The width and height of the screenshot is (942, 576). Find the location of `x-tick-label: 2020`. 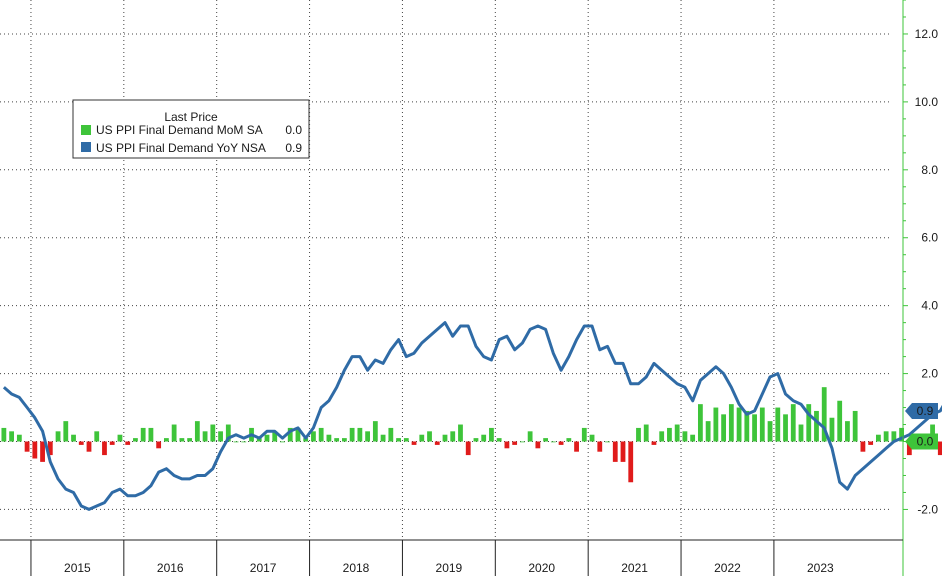

x-tick-label: 2020 is located at coordinates (541, 568).